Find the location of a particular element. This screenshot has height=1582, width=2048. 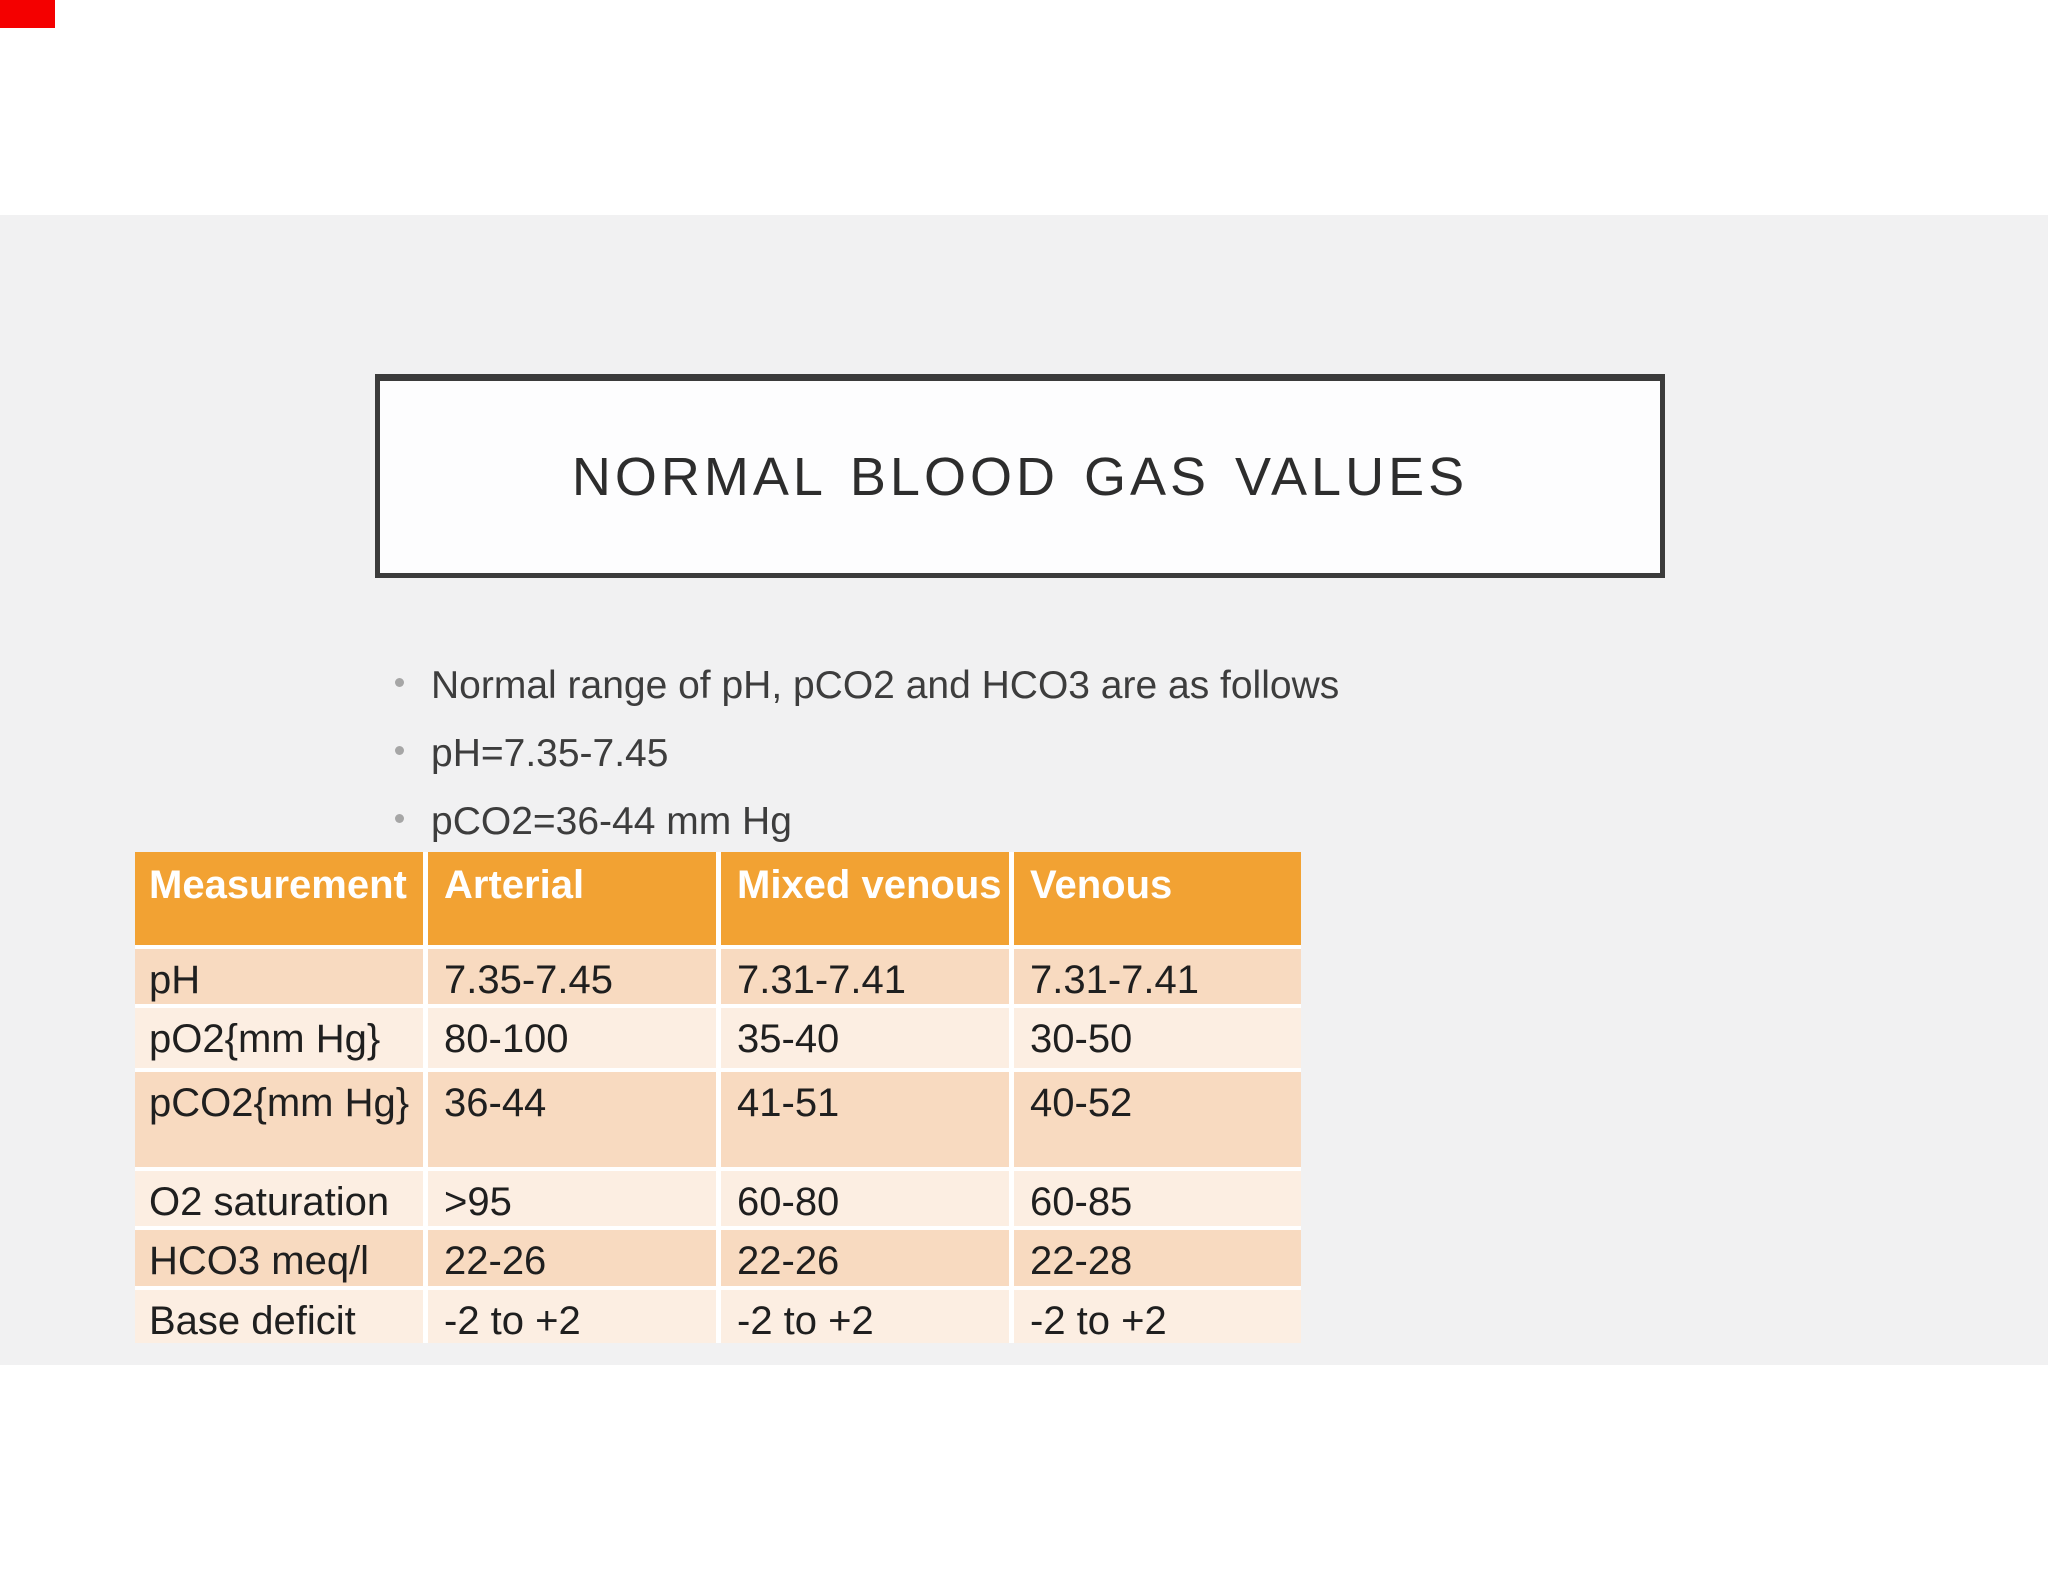

title-box: NORMAL BLOOD GAS VALUES is located at coordinates (1020, 476).